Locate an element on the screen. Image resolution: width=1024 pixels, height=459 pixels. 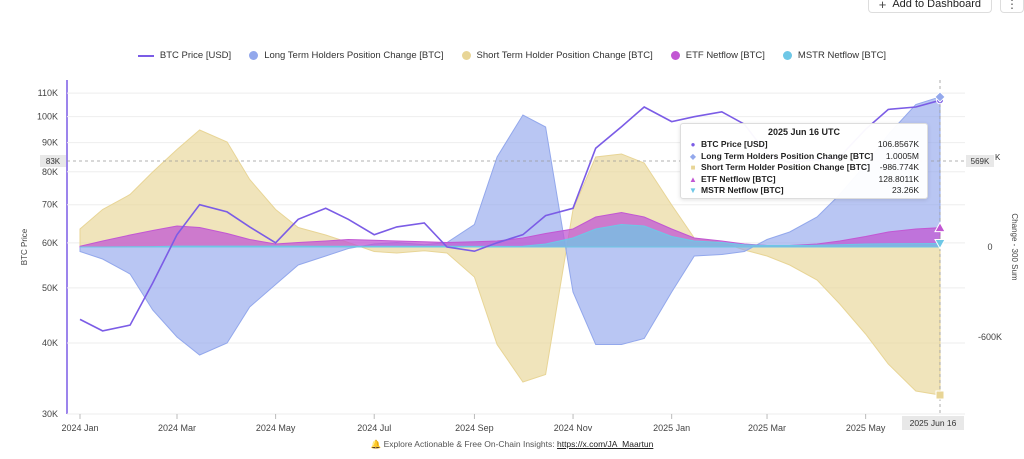
legend-item: ETF Netflow [BTC] is located at coordinates (717, 55).